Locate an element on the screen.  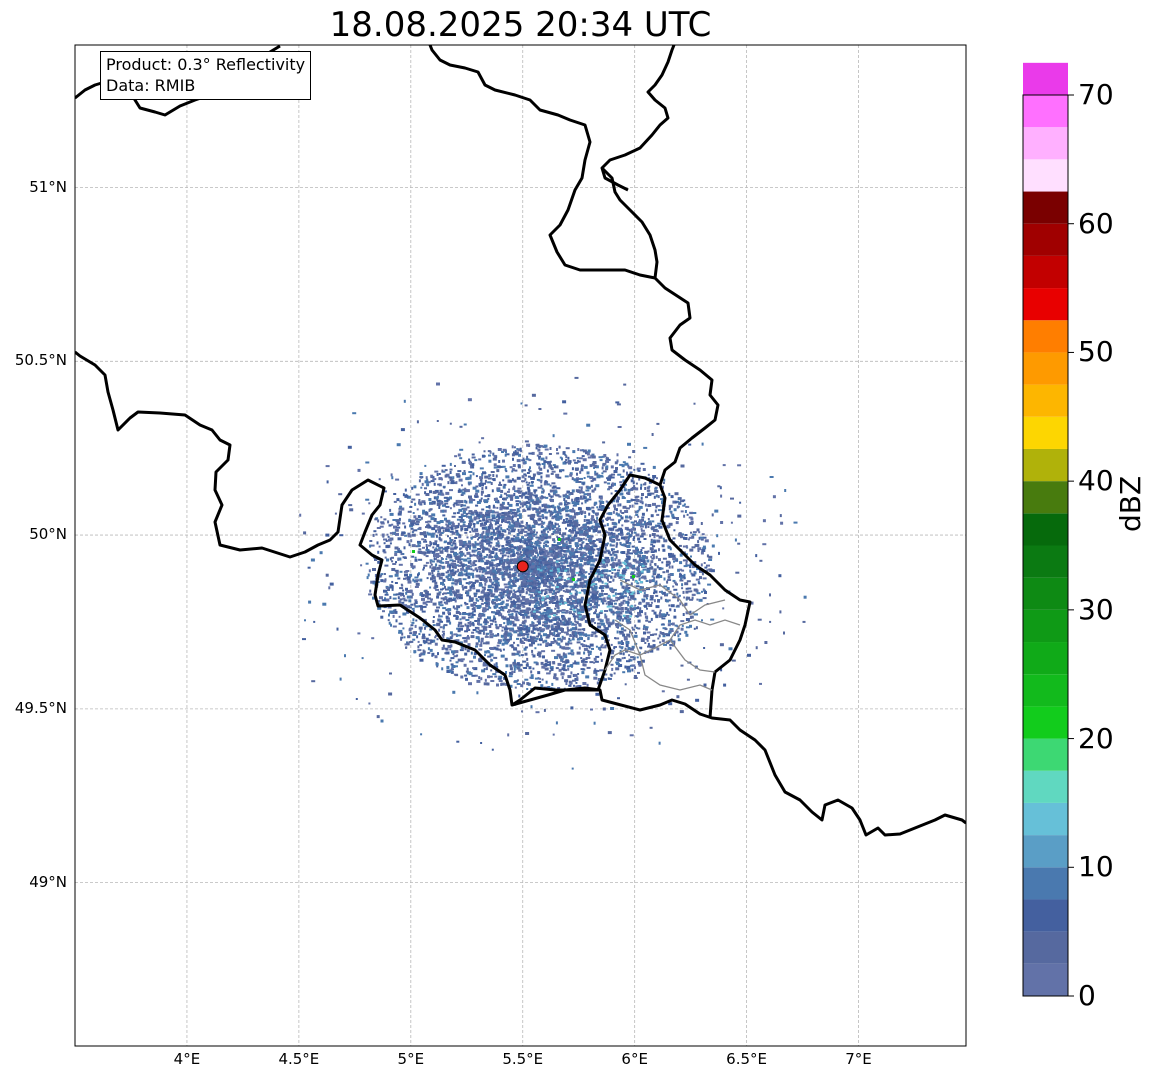
lat-label: 51°N is located at coordinates (48, 186).